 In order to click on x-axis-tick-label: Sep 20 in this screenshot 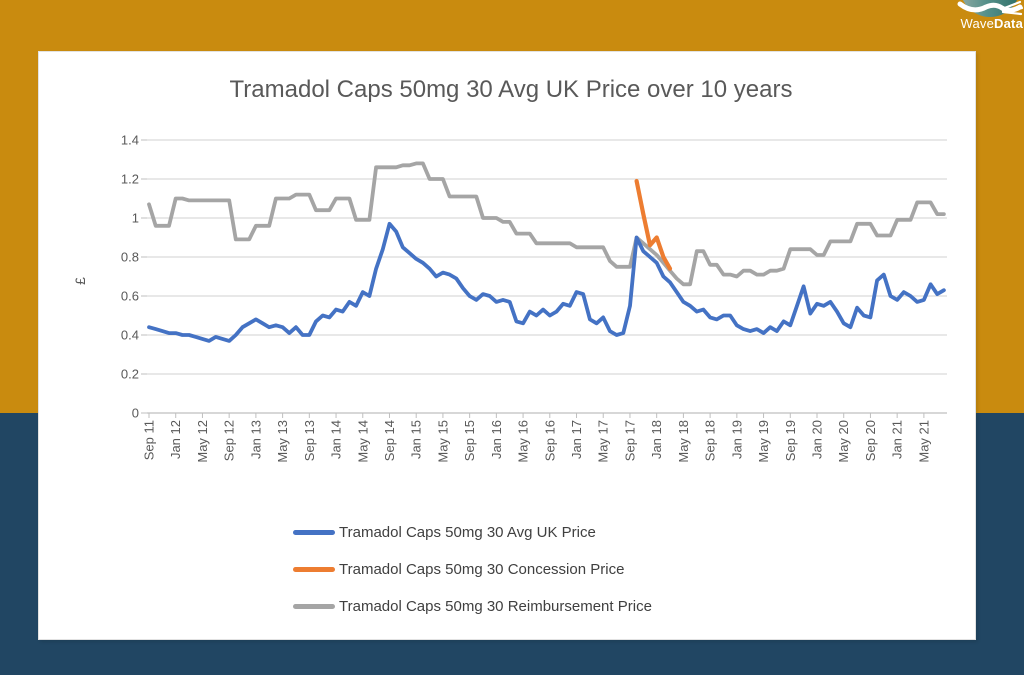, I will do `click(870, 440)`.